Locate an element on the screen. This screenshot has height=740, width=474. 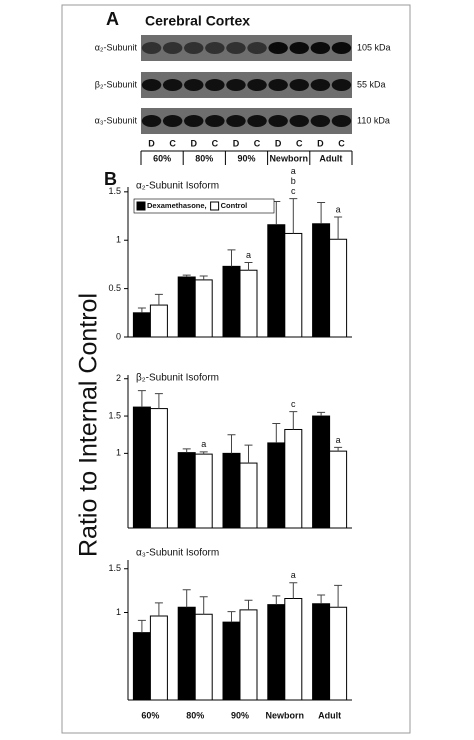
panel-label: A is located at coordinates (112, 19).